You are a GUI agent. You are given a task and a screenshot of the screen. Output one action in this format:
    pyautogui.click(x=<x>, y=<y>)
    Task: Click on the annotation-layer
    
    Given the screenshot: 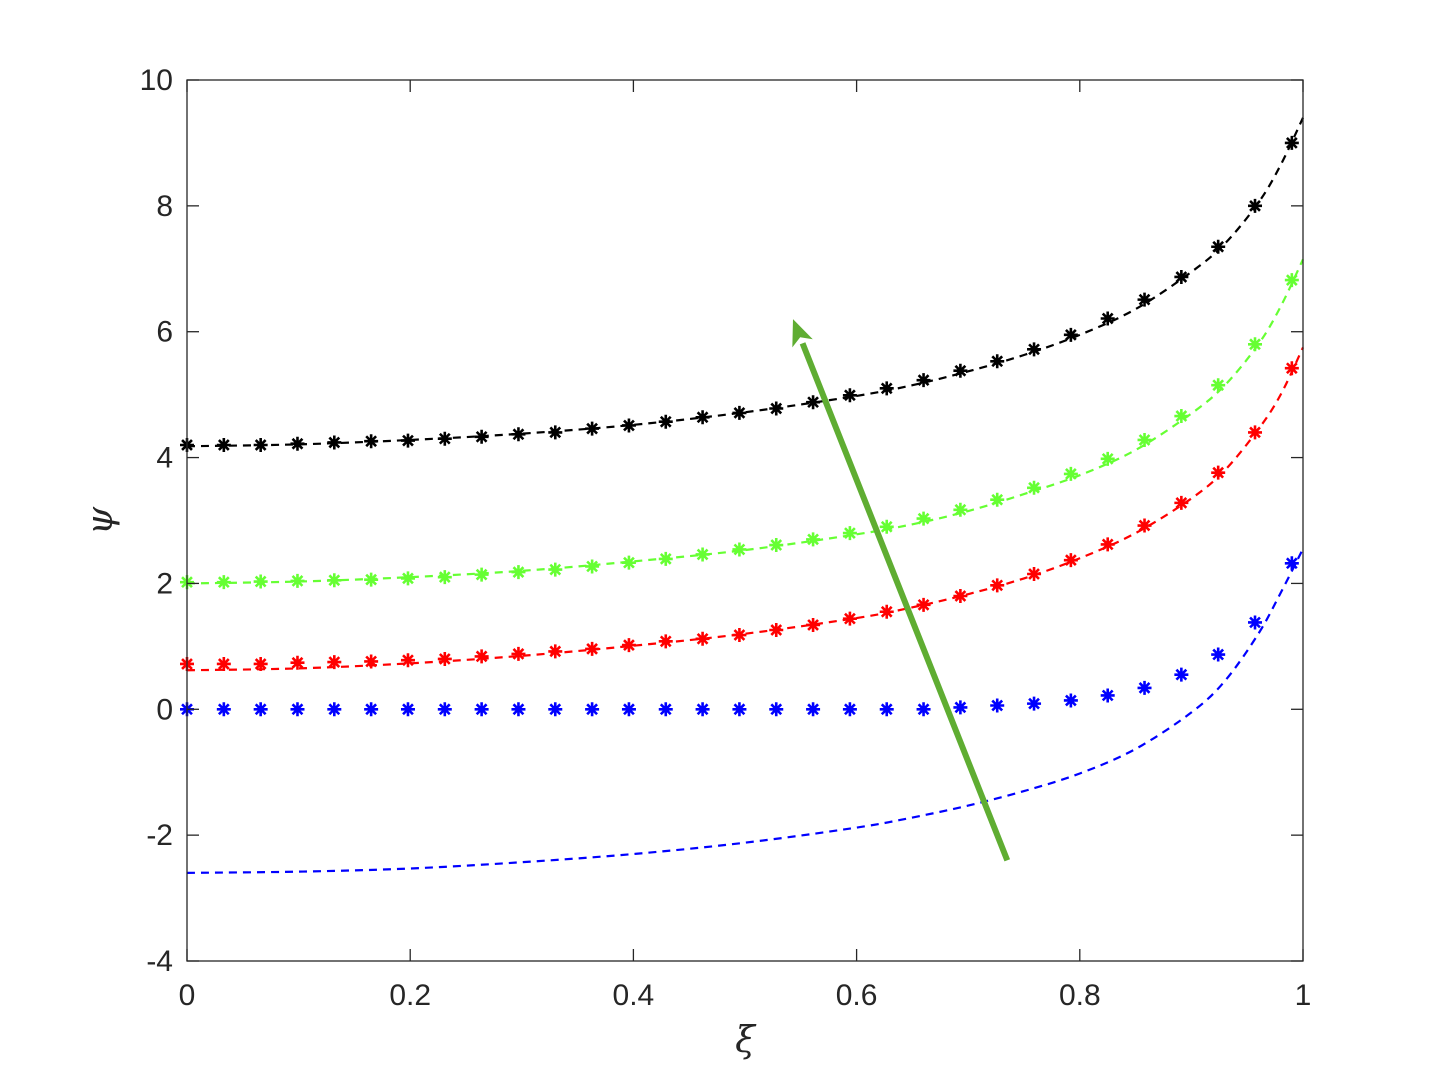 What is the action you would take?
    pyautogui.click(x=901, y=590)
    